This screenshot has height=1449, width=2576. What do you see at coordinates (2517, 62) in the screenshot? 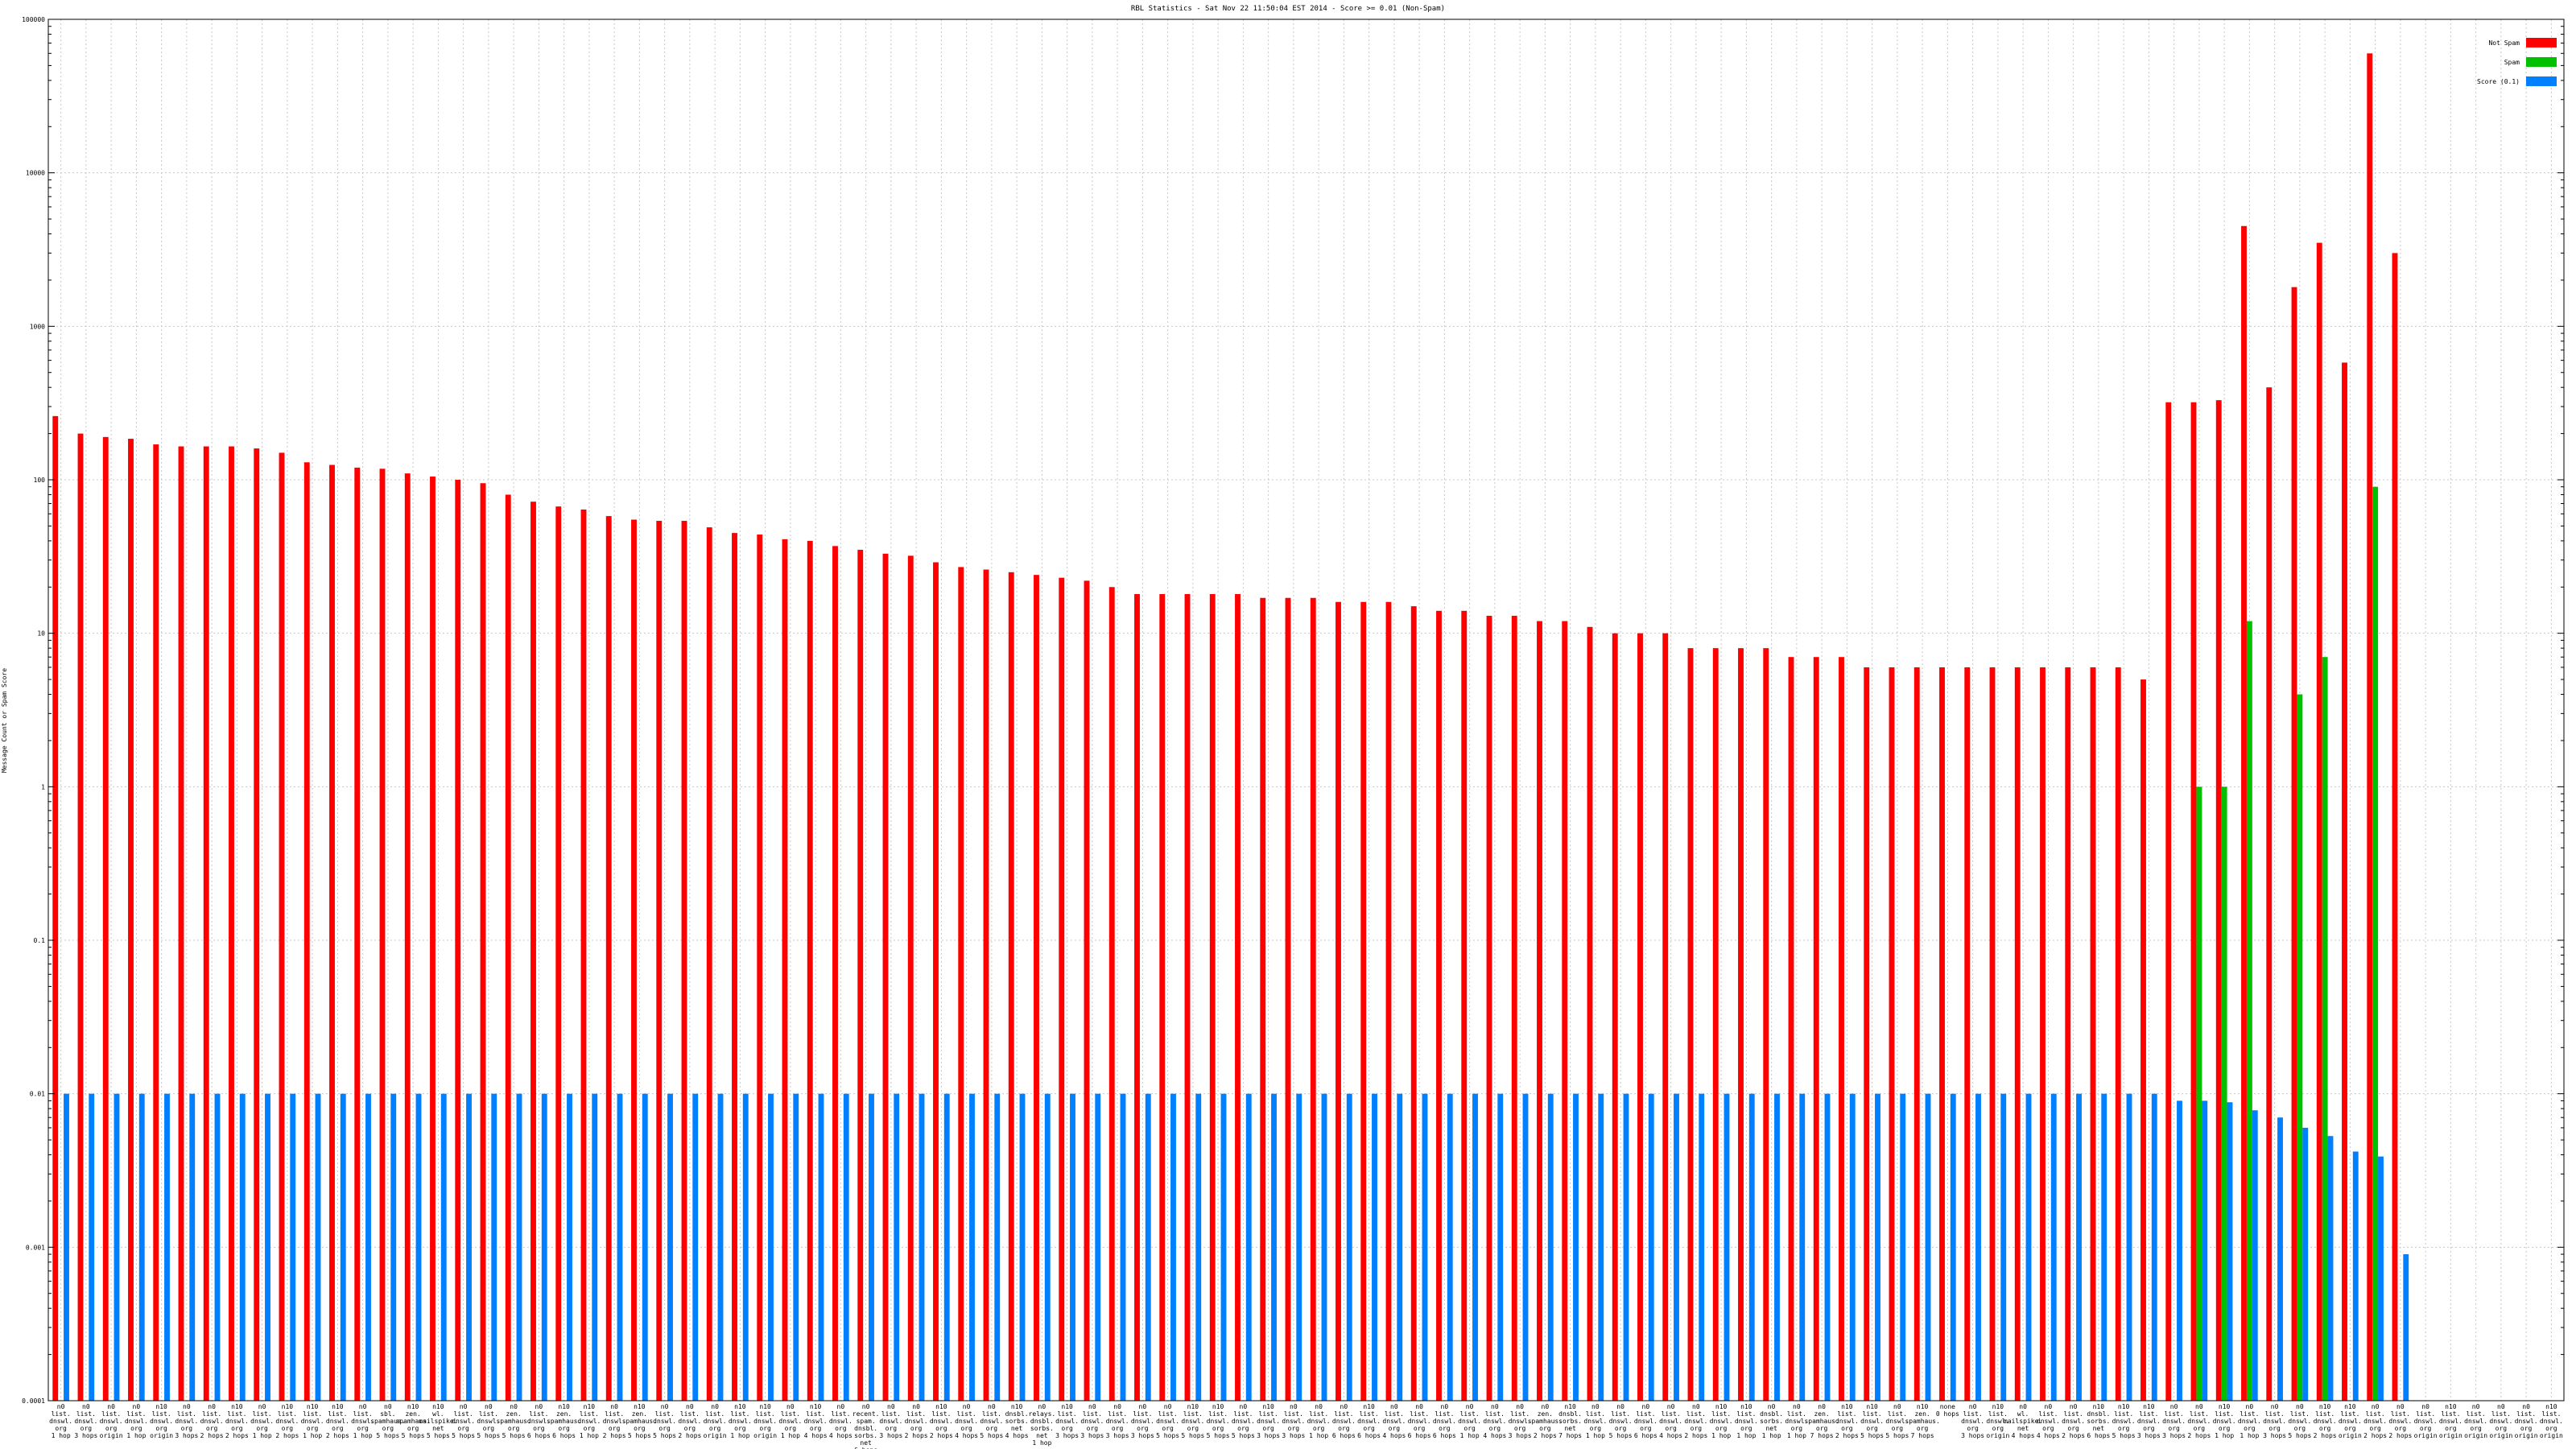
I see `legend: Not Spam Spam Score (0.1)` at bounding box center [2517, 62].